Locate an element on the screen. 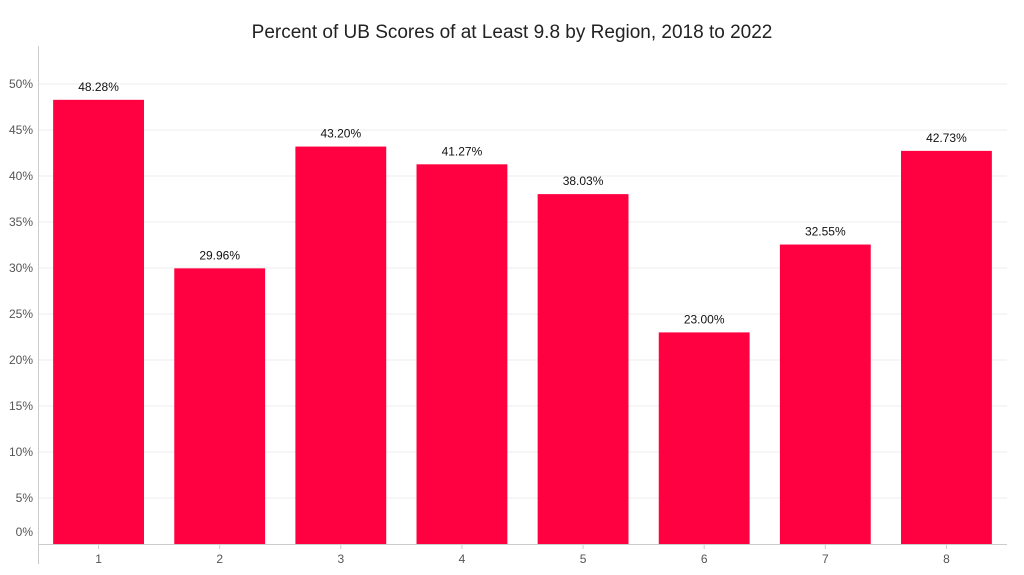 The width and height of the screenshot is (1024, 575). x-tick-label: 4 is located at coordinates (462, 559).